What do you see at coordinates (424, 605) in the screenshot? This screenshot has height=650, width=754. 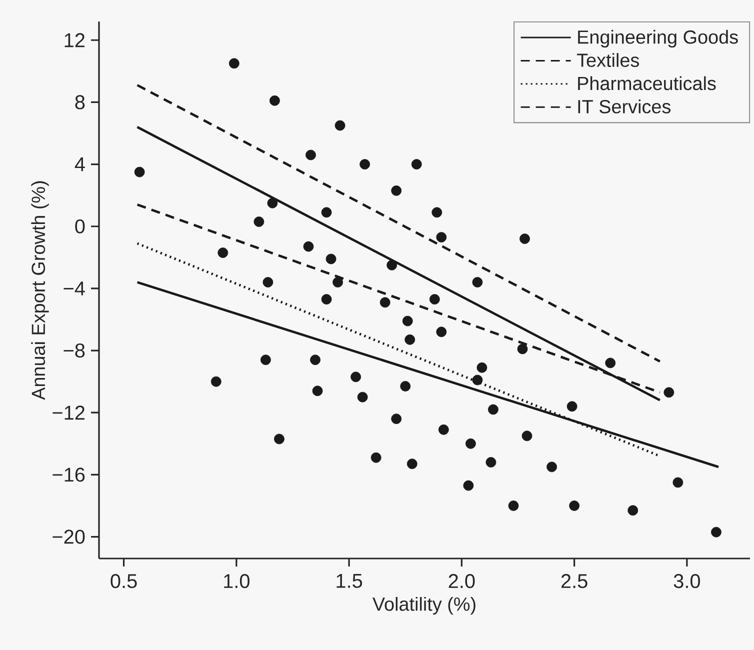 I see `x-axis-title: Volatility (%)` at bounding box center [424, 605].